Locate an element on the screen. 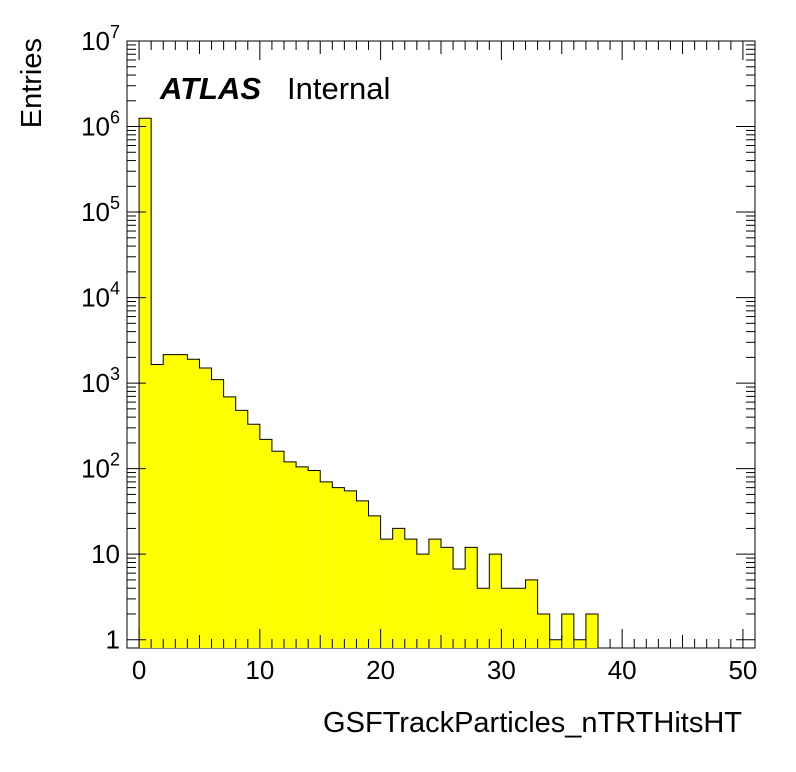  y-tick-labels: 1 10 10² 10³ 10⁴ 10⁵ 10⁶ 10⁷ is located at coordinates (100, 338).